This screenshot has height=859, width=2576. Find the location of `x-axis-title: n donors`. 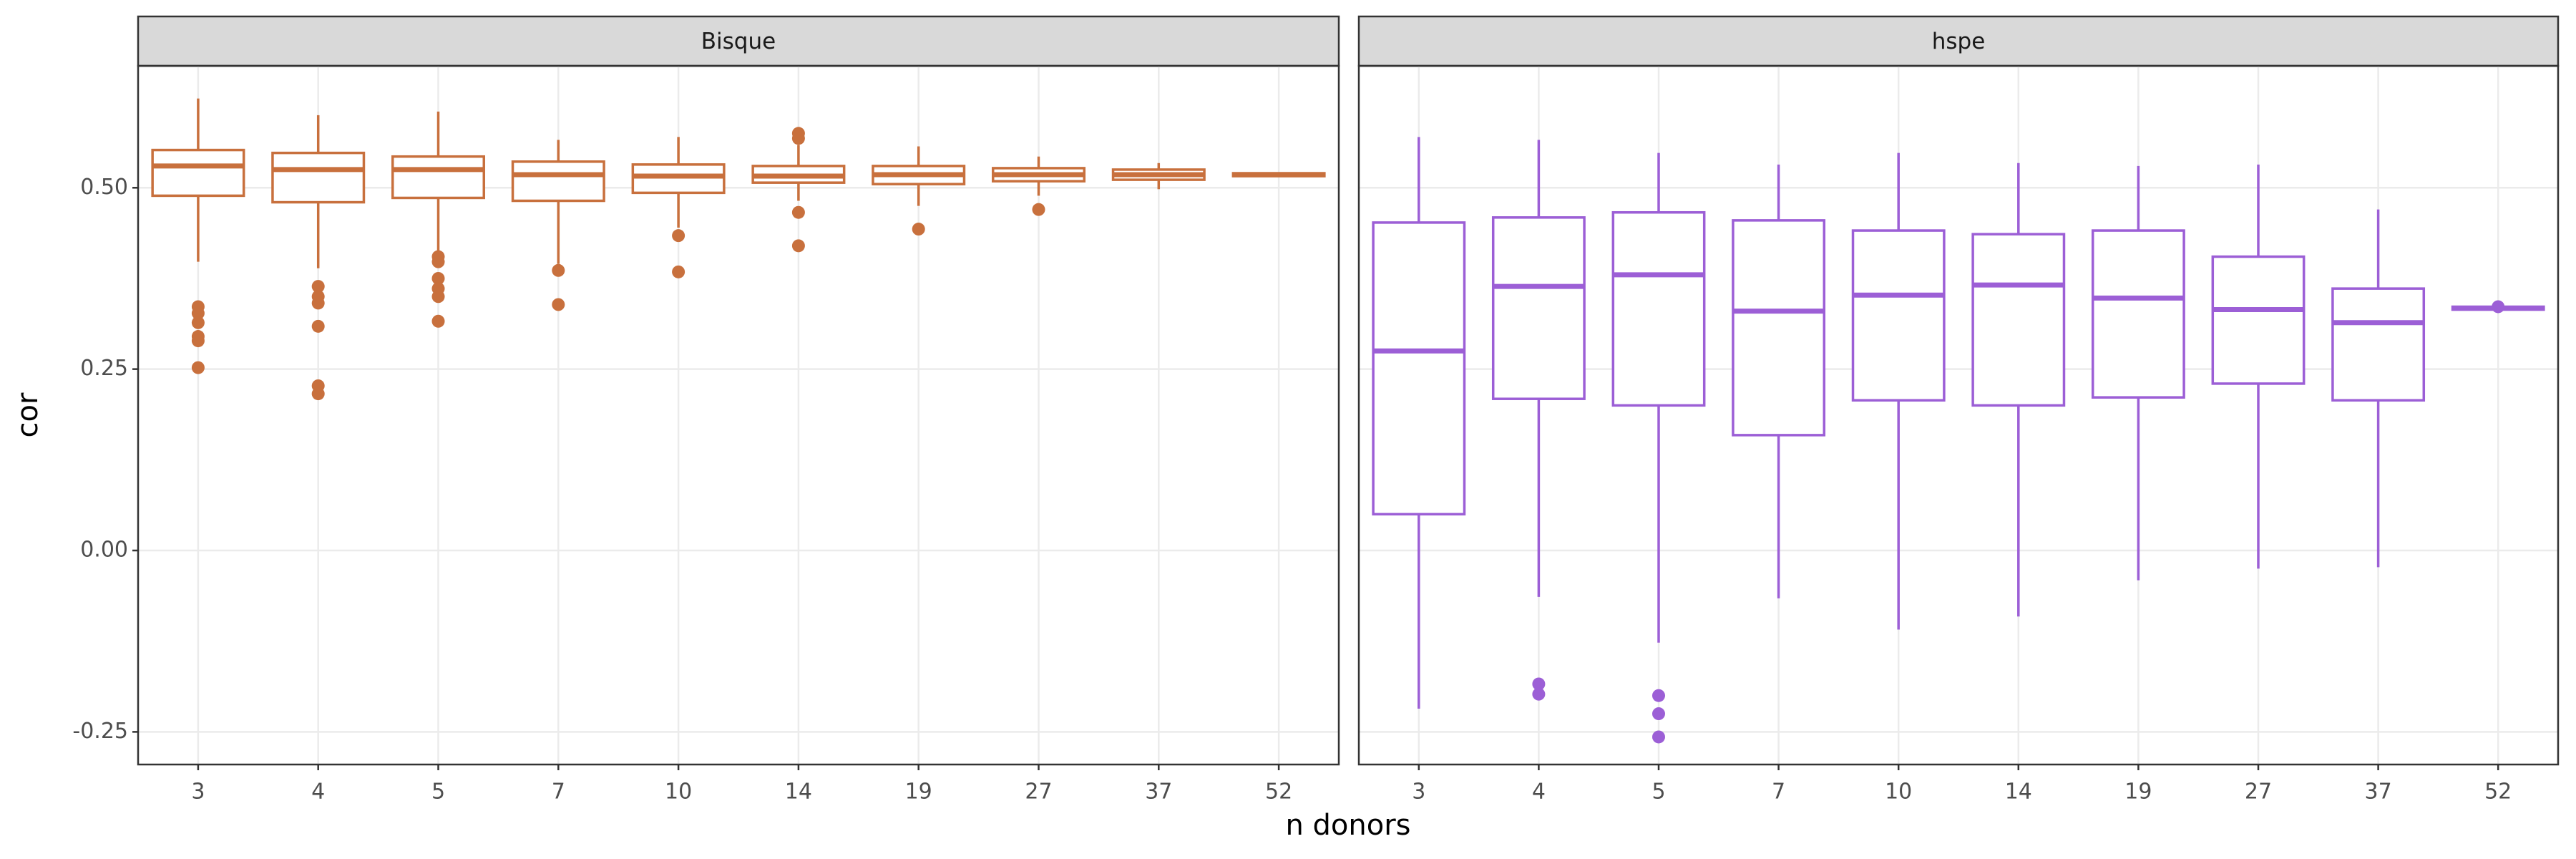

x-axis-title: n donors is located at coordinates (1347, 825).